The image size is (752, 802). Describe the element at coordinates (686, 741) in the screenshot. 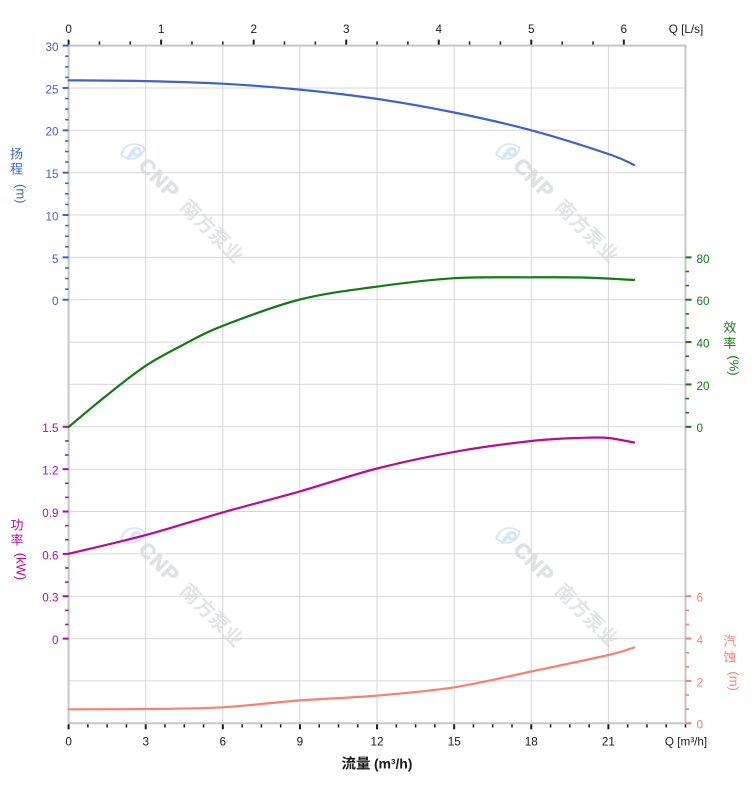

I see `svg-text: Q [m³/h]` at that location.